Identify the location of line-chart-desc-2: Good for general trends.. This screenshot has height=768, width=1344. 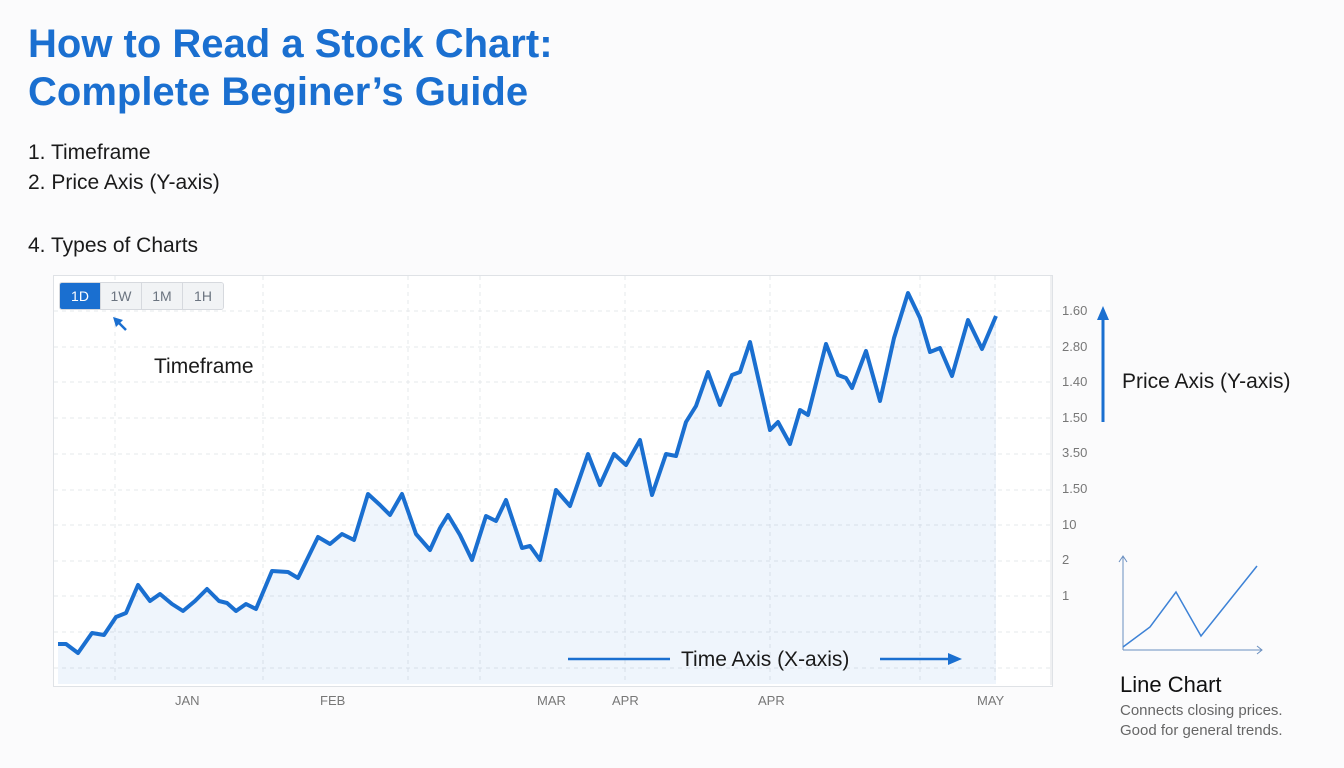
(1201, 730).